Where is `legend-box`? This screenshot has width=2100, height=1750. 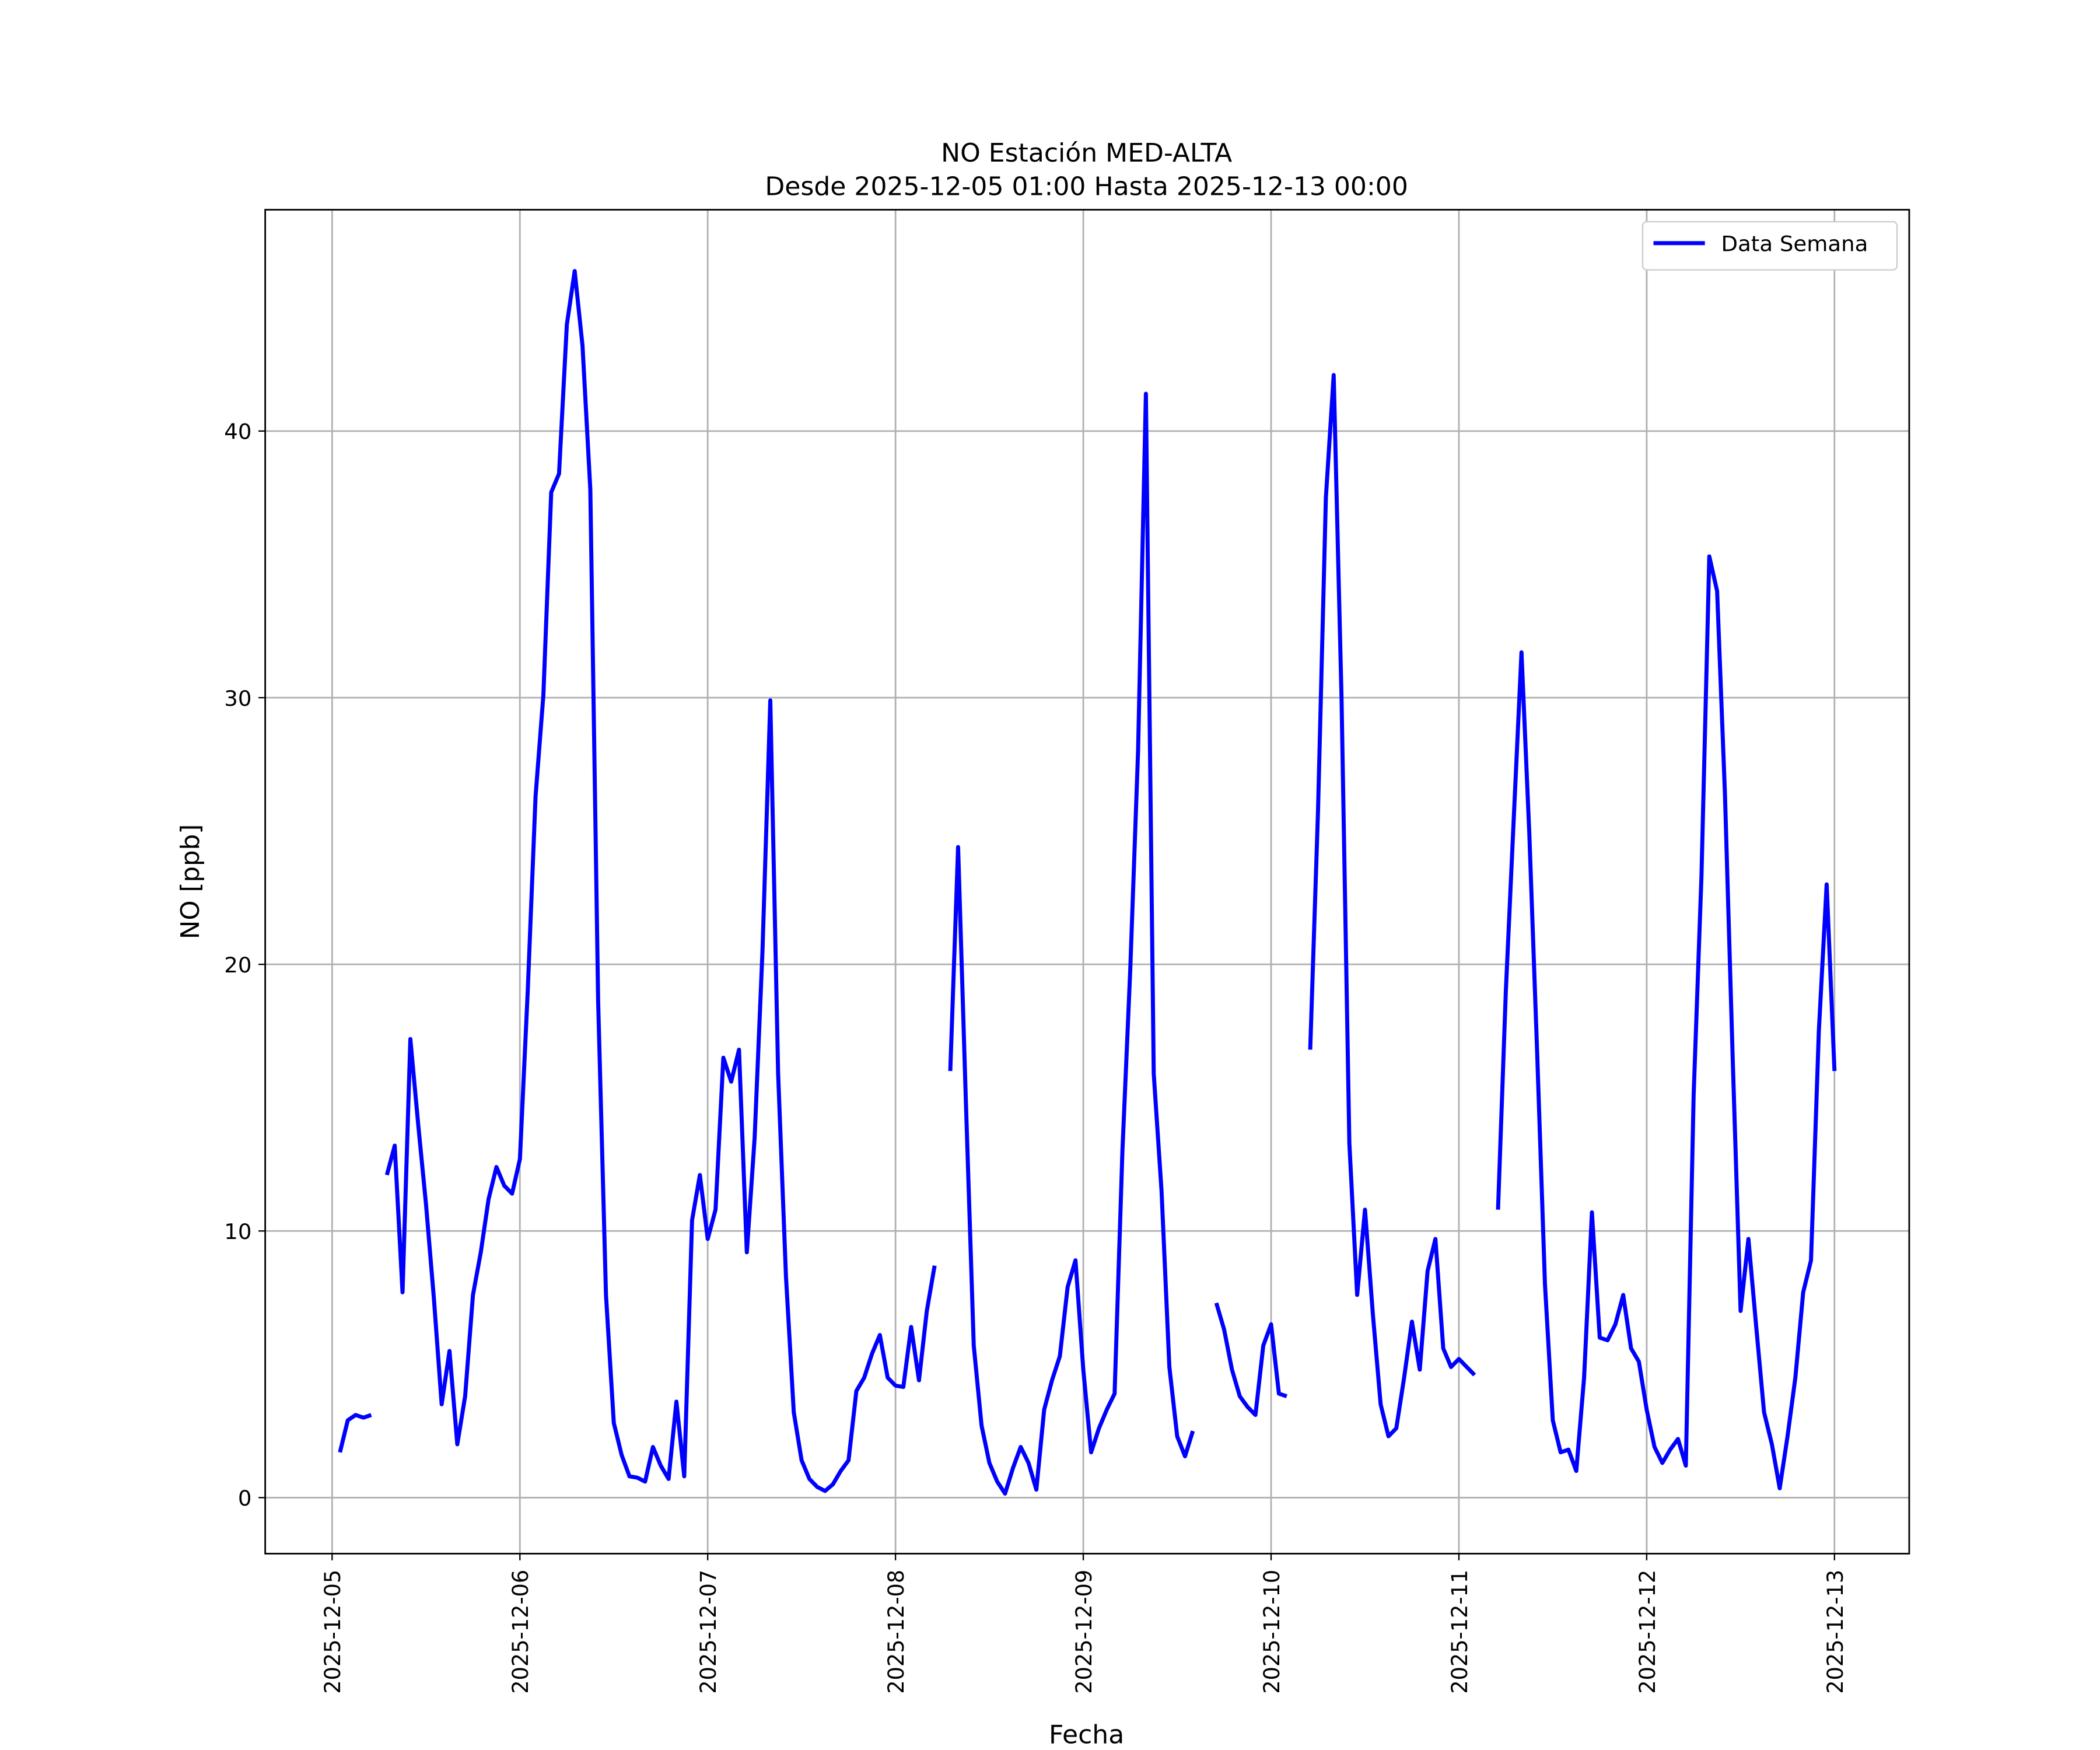 legend-box is located at coordinates (1770, 246).